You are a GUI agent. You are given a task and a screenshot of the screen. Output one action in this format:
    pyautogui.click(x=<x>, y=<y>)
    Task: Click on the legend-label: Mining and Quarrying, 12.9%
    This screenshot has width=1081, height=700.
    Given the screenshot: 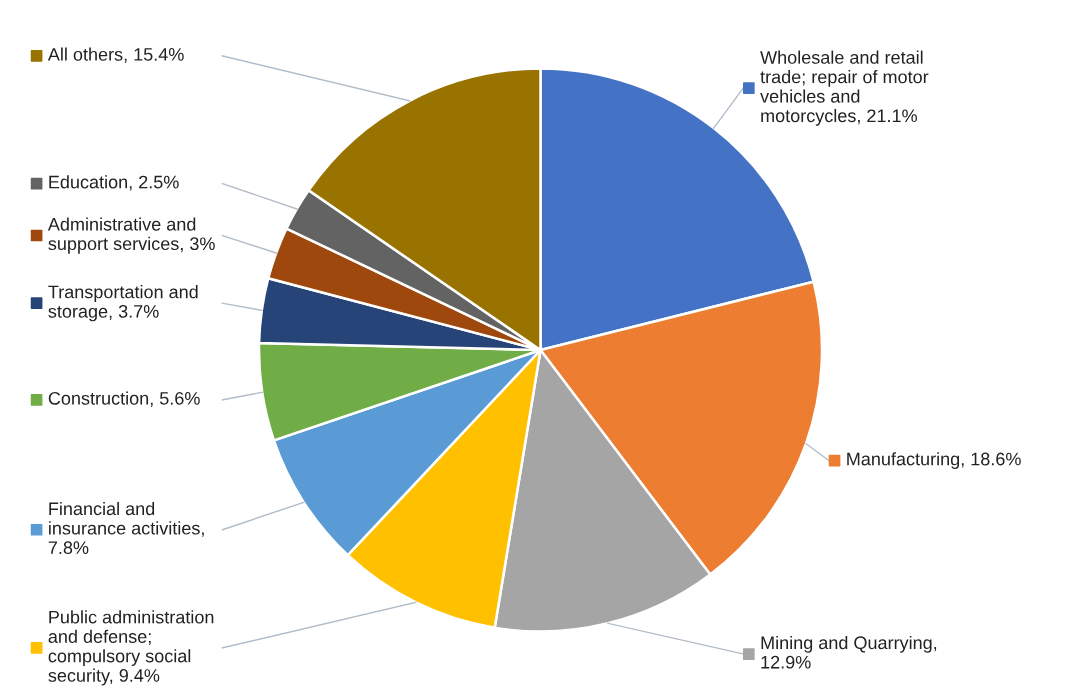 What is the action you would take?
    pyautogui.click(x=849, y=652)
    